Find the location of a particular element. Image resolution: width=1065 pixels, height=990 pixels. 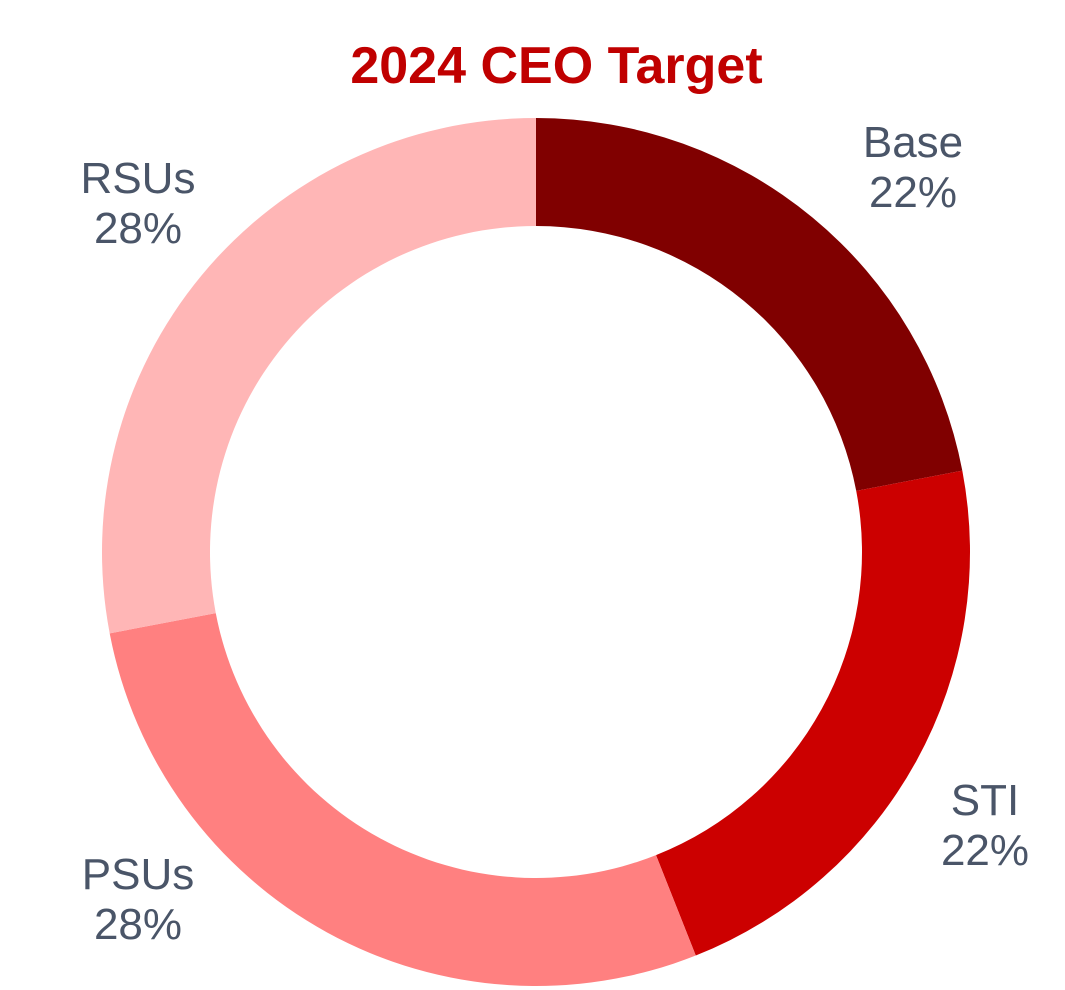

slice-label-psus: PSUs 28% is located at coordinates (138, 900).